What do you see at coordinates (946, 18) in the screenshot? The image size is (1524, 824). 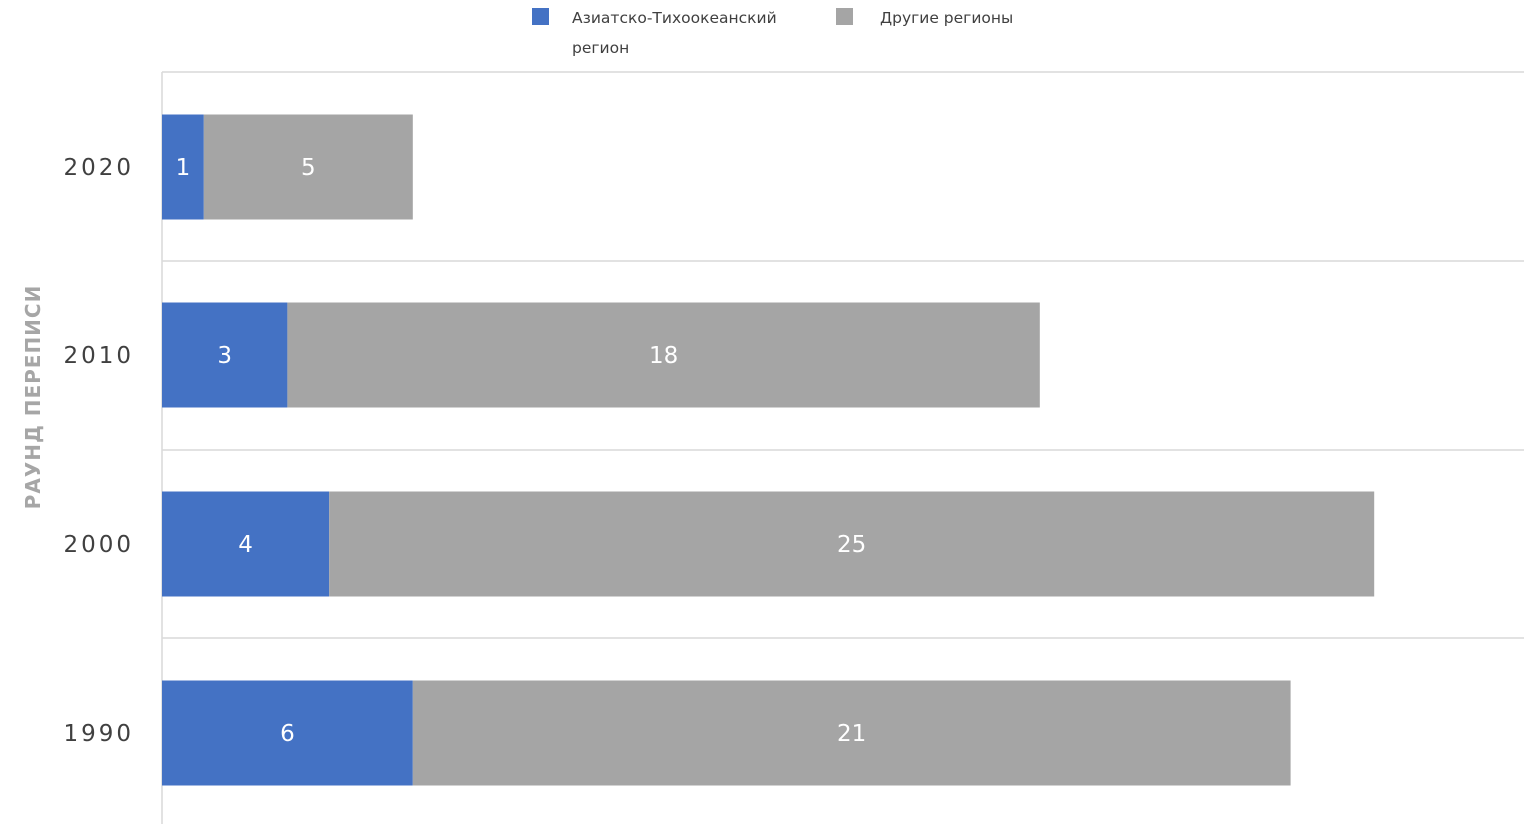 I see `legend-label: Другие регионы` at bounding box center [946, 18].